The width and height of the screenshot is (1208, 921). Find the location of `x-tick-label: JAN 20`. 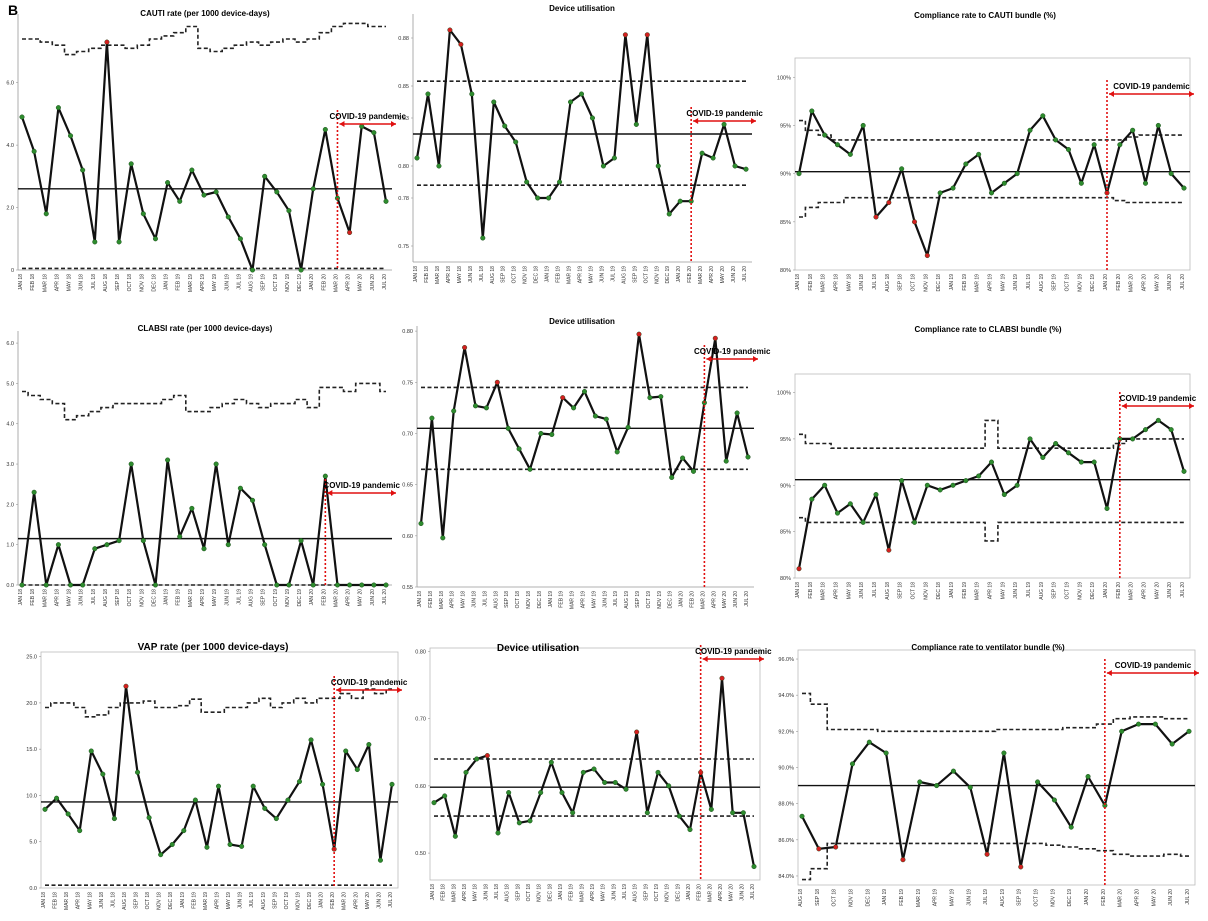

x-tick-label: JAN 20 is located at coordinates (322, 900).